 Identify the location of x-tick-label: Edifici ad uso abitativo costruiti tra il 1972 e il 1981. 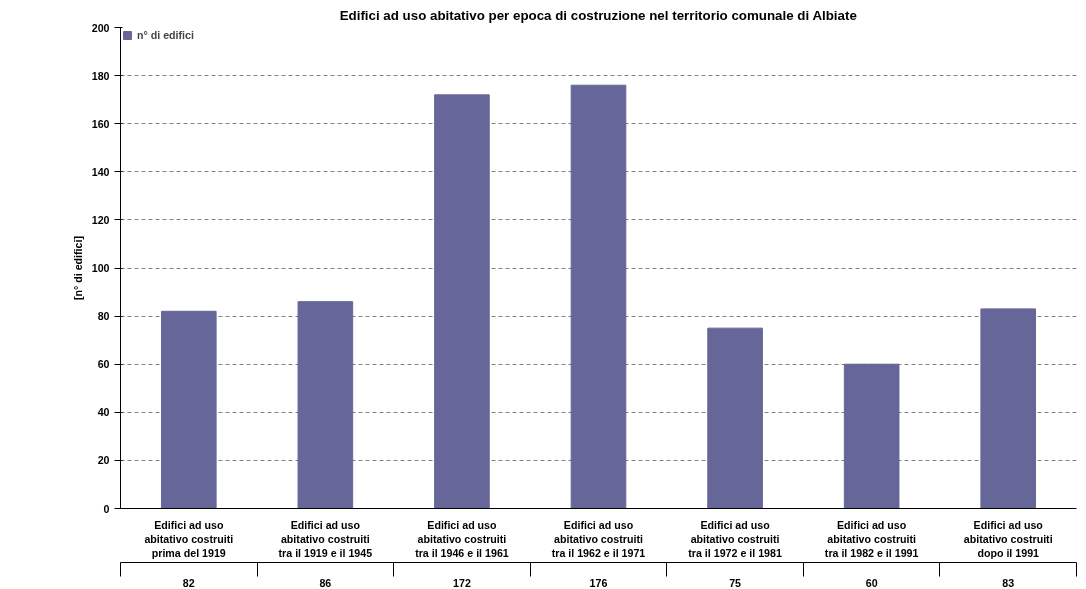
(735, 539).